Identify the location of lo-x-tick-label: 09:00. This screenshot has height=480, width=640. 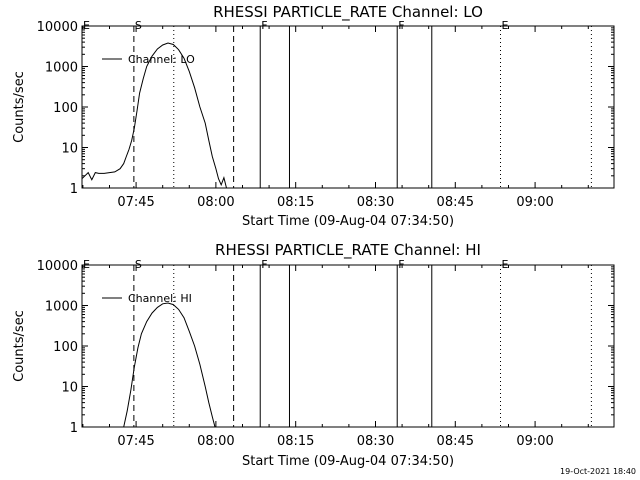
(534, 202).